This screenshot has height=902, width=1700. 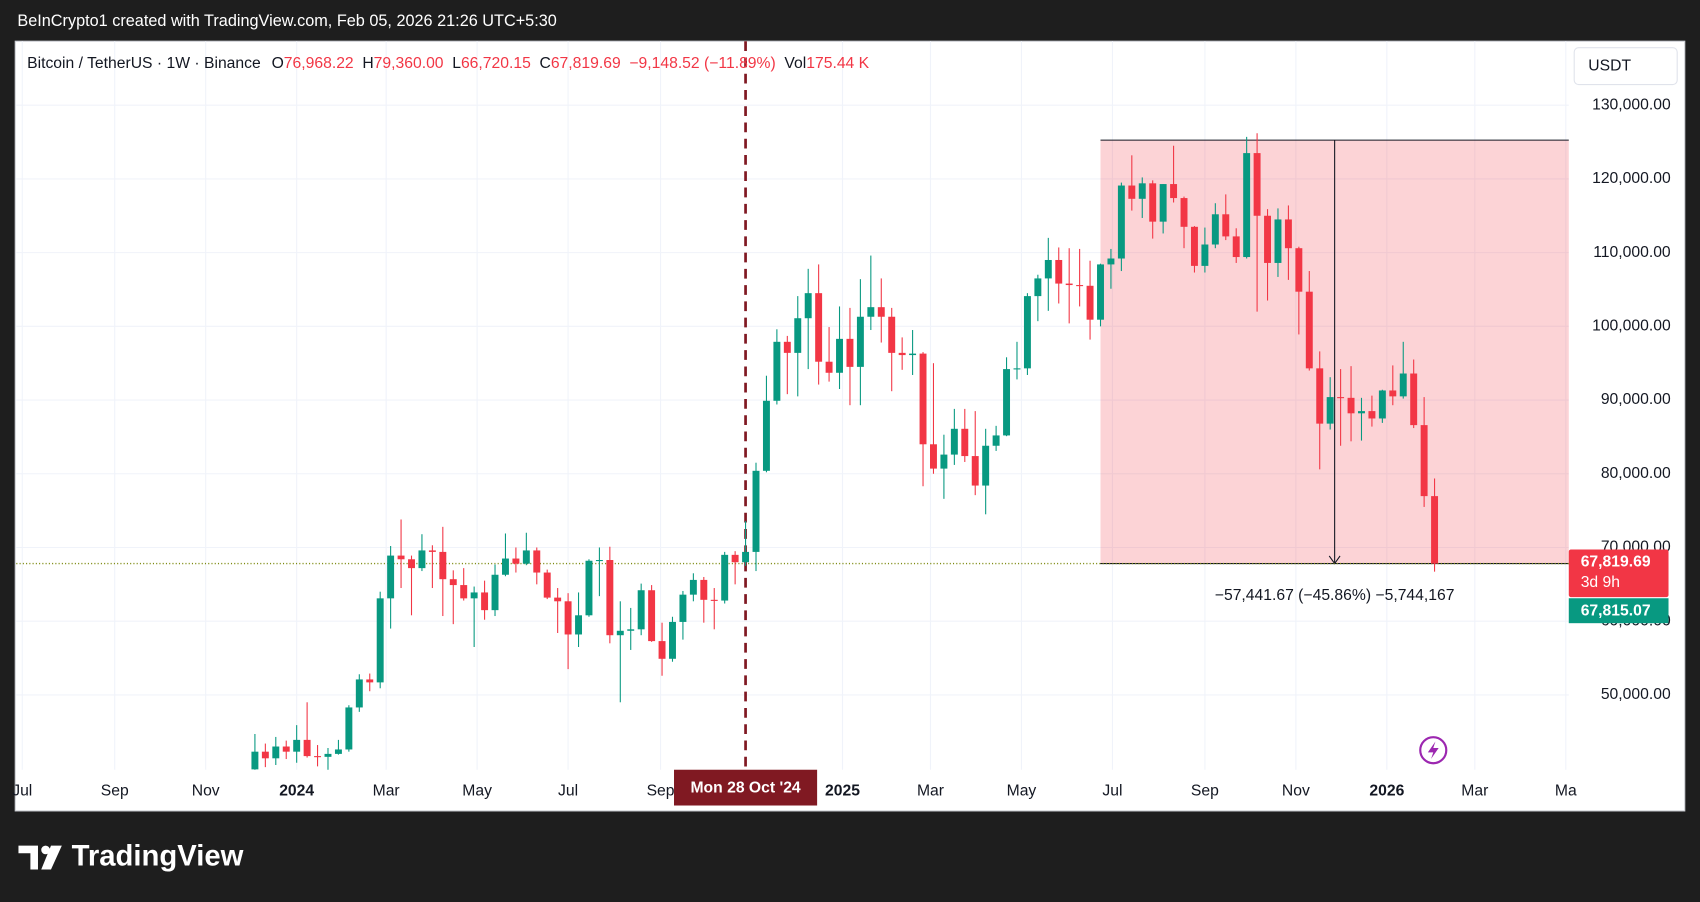 What do you see at coordinates (367, 63) in the screenshot?
I see `legend-label: H` at bounding box center [367, 63].